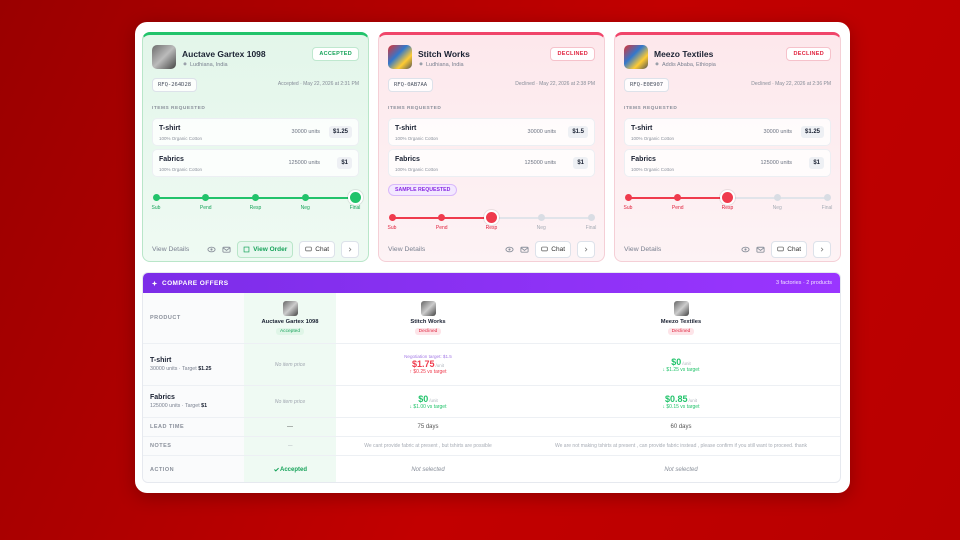 This screenshot has height=540, width=960. I want to click on offer-cell: No item price, so click(290, 365).